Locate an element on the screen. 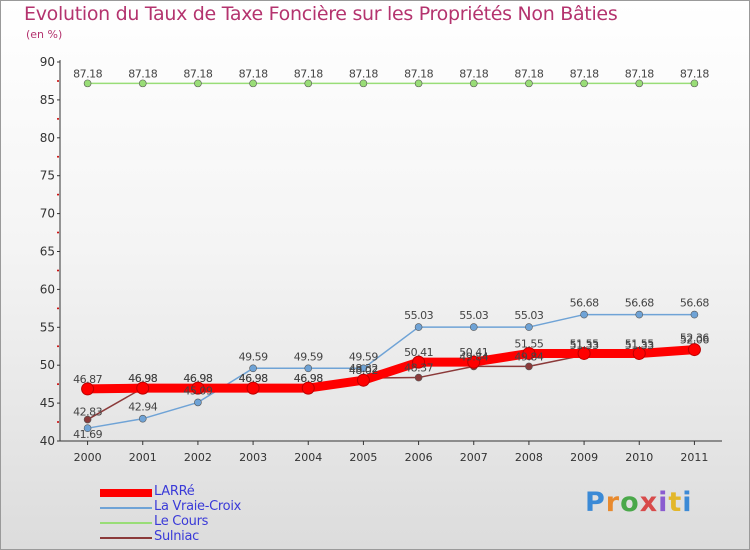  data-label-3-6: 48.37 is located at coordinates (418, 368).